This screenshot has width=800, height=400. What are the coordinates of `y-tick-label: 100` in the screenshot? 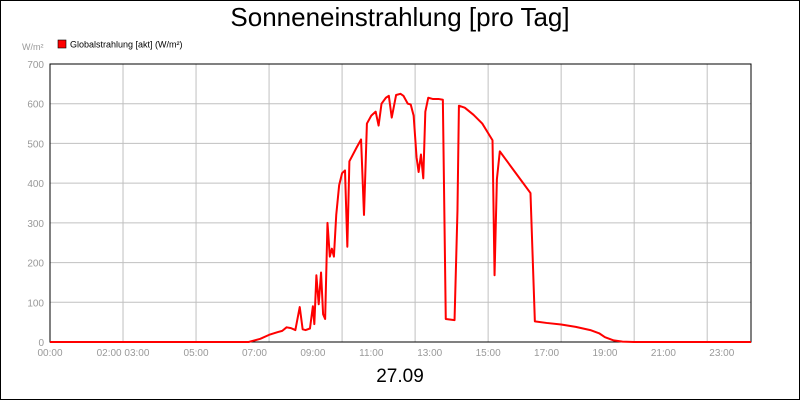 It's located at (35, 303).